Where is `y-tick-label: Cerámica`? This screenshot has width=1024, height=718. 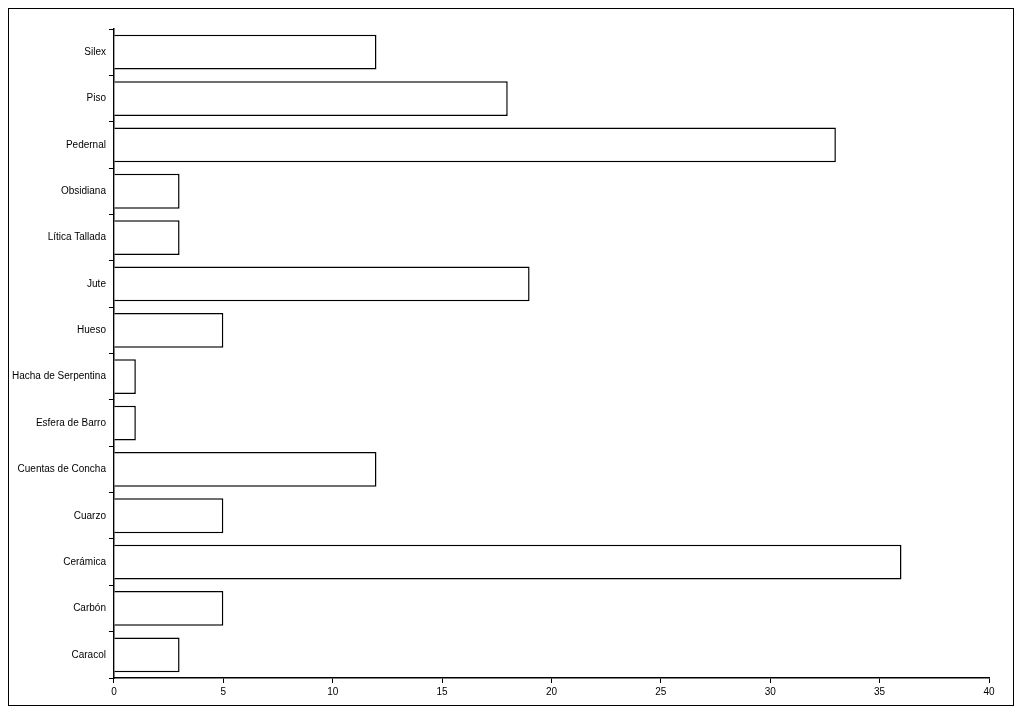
y-tick-label: Cerámica is located at coordinates (85, 561).